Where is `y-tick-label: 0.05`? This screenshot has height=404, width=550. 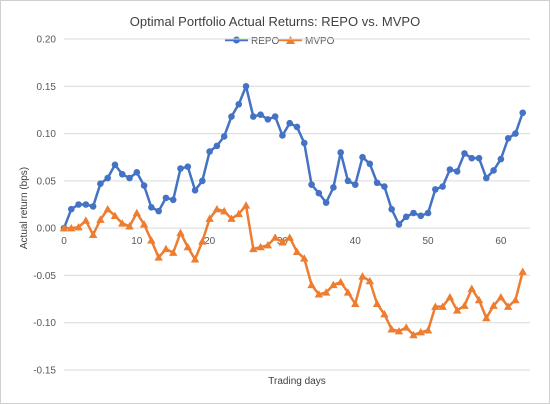
y-tick-label: 0.05 is located at coordinates (47, 181).